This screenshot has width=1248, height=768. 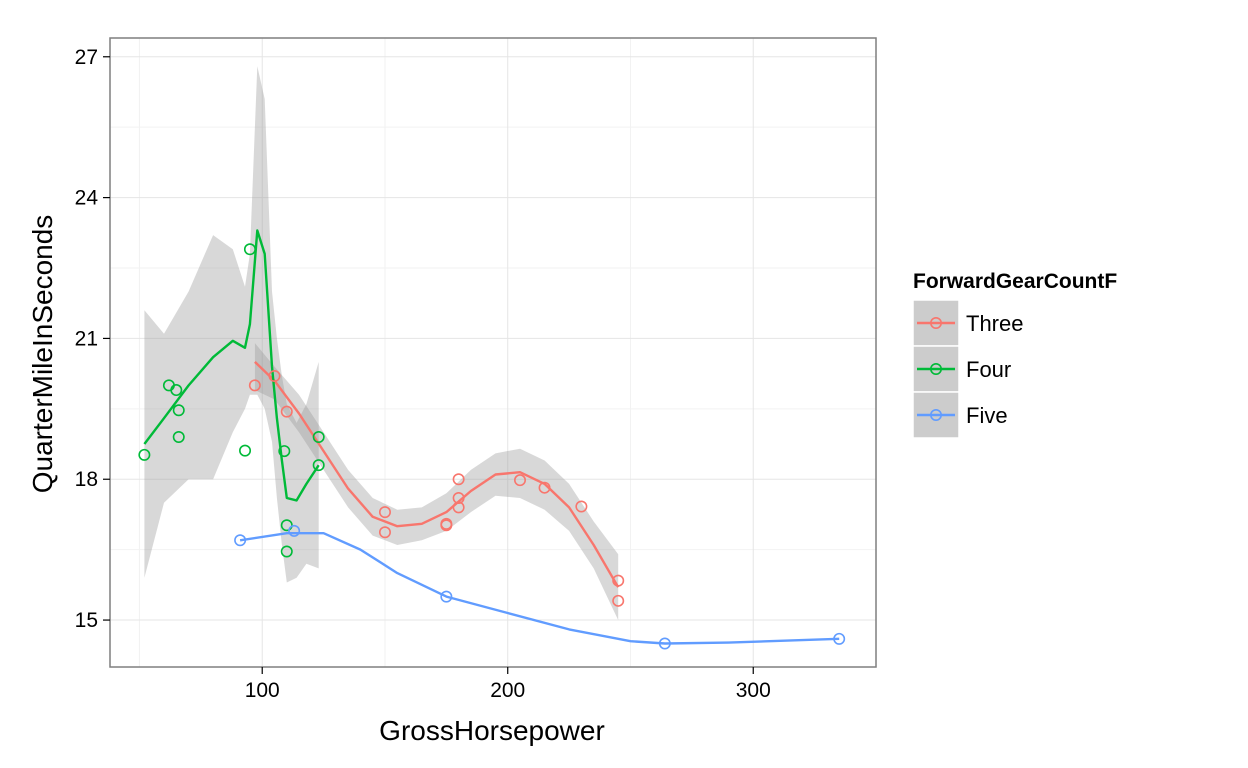 I want to click on legend: ForwardGearCountF Three Four Five, so click(x=1014, y=354).